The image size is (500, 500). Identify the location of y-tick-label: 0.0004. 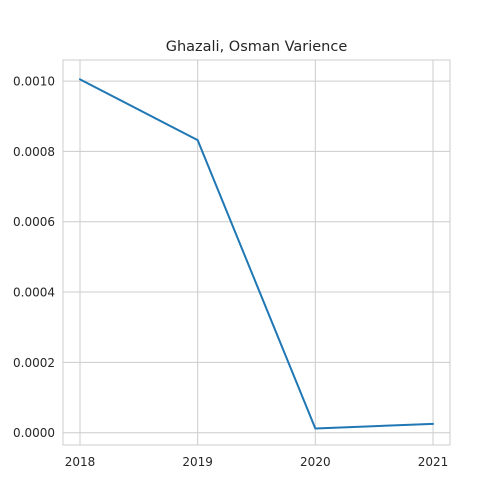
(34, 293).